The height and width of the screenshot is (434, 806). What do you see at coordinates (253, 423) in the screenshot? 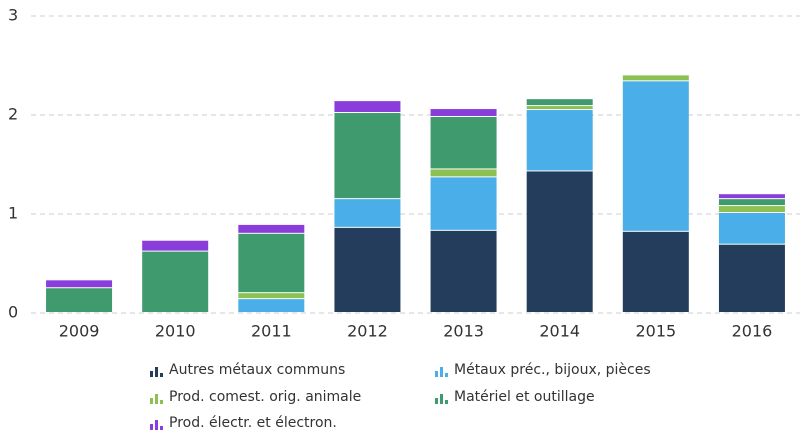
I see `legend-label: Prod. électr. et électron.` at bounding box center [253, 423].